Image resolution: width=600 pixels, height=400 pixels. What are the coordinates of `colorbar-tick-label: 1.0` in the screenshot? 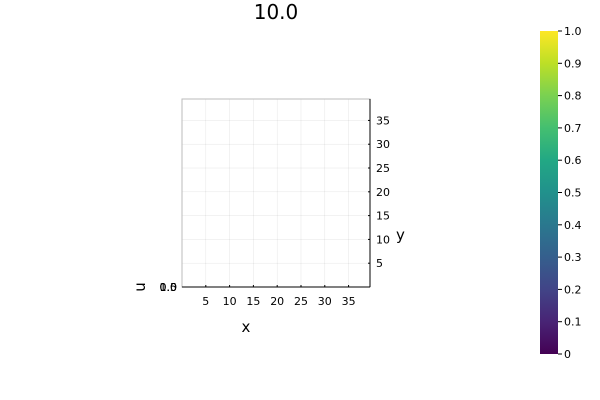 It's located at (573, 31).